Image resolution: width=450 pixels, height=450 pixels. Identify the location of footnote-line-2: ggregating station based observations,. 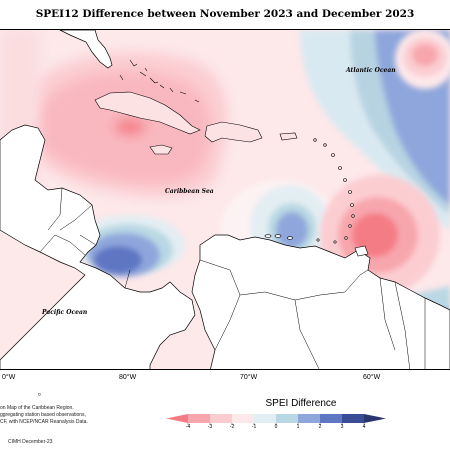
(43, 415).